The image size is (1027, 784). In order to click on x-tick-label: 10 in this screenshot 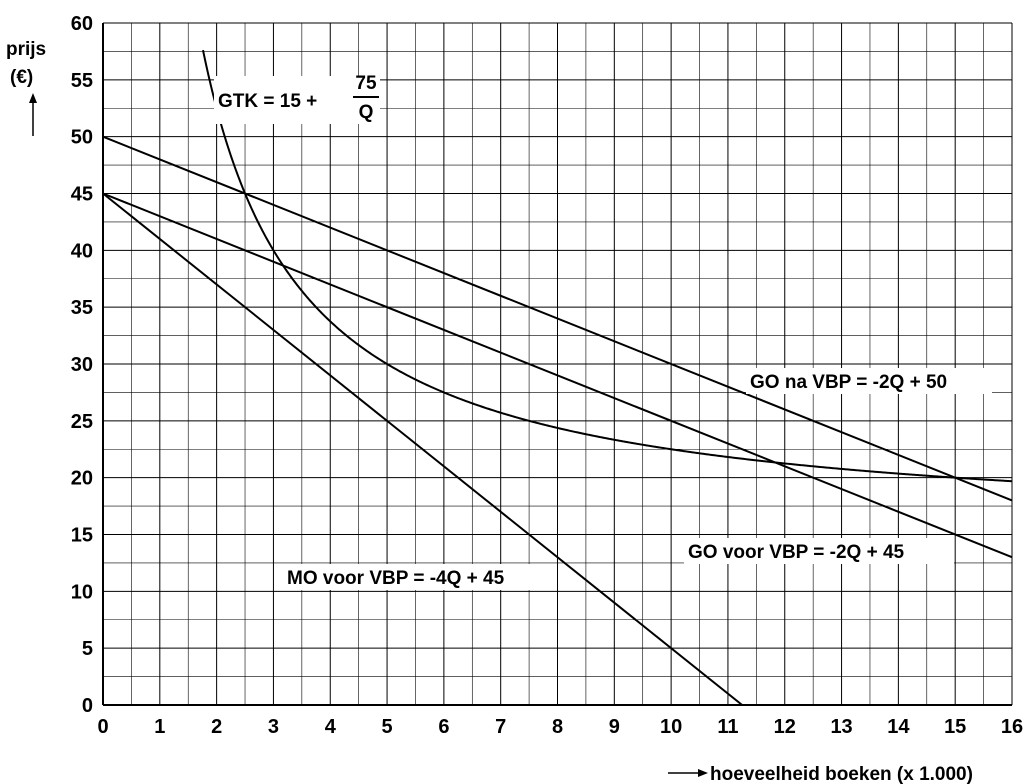, I will do `click(671, 727)`.